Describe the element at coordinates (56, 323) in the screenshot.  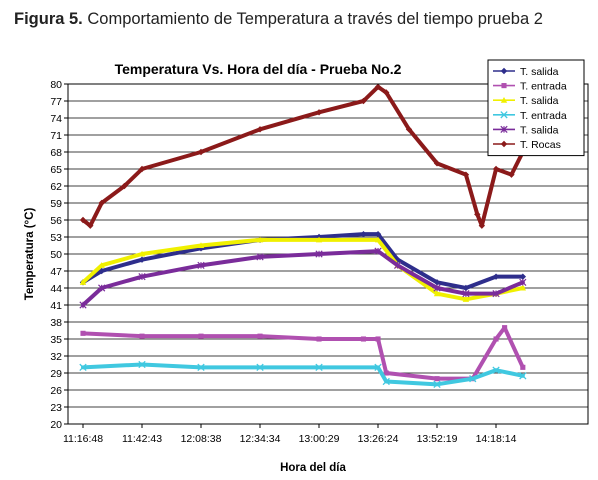
I see `y-tick-label: 38` at that location.